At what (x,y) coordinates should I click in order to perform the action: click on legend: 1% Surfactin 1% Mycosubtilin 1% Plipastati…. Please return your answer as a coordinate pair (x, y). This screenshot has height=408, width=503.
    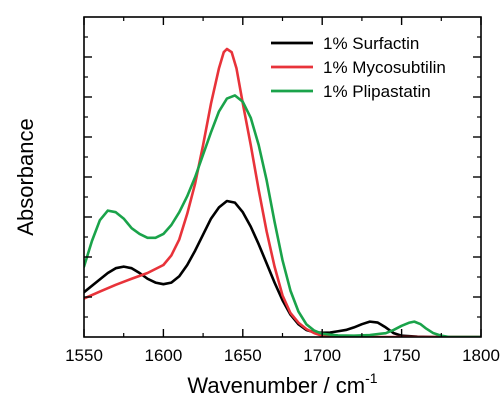
    Looking at the image, I should click on (358, 67).